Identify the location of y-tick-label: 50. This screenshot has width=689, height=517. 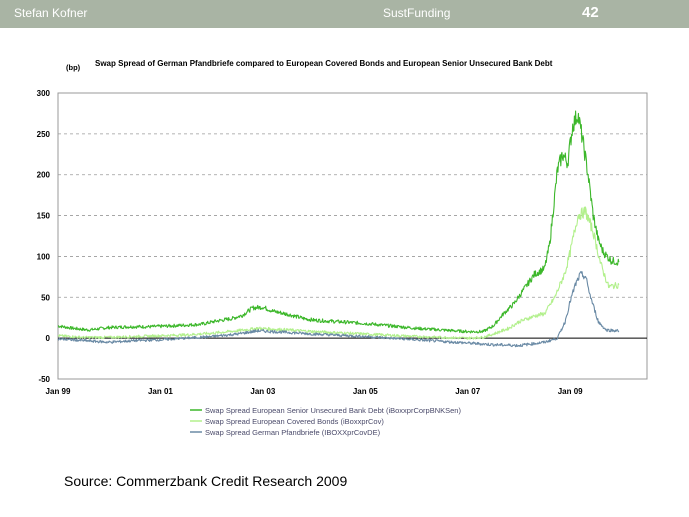
(45, 297).